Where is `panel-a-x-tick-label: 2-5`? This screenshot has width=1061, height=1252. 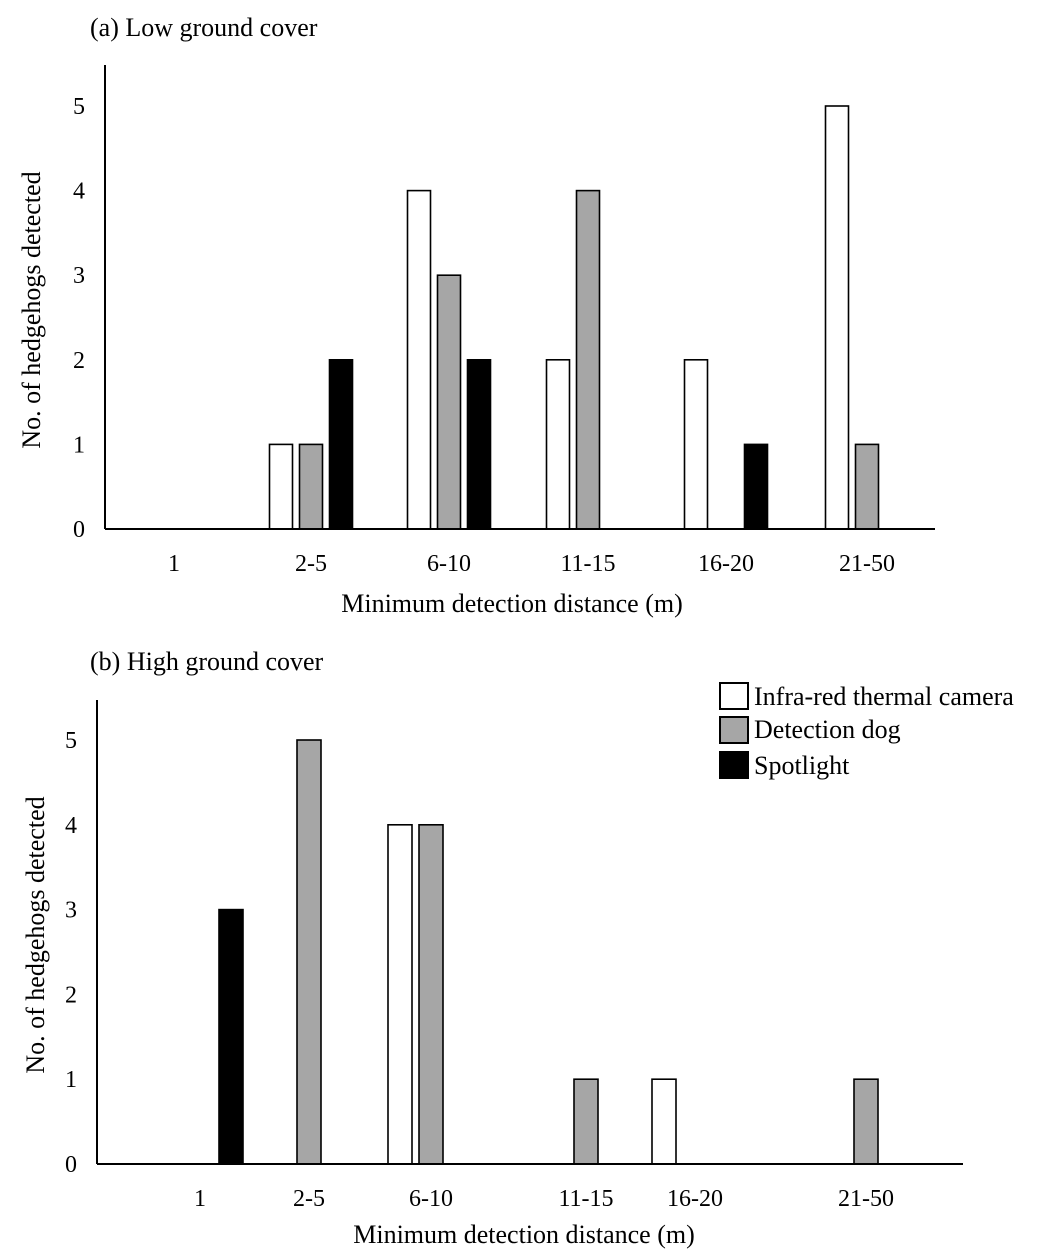
panel-a-x-tick-label: 2-5 is located at coordinates (311, 564).